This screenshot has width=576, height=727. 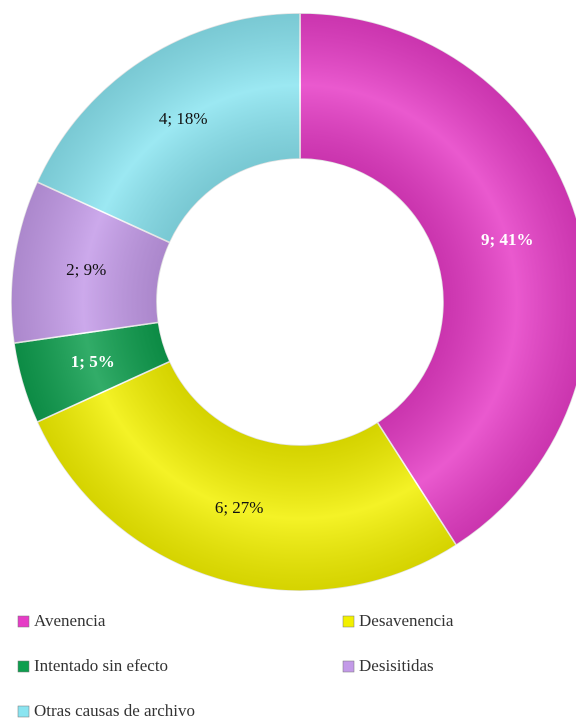 What do you see at coordinates (406, 620) in the screenshot?
I see `legend-label: Desavenencia` at bounding box center [406, 620].